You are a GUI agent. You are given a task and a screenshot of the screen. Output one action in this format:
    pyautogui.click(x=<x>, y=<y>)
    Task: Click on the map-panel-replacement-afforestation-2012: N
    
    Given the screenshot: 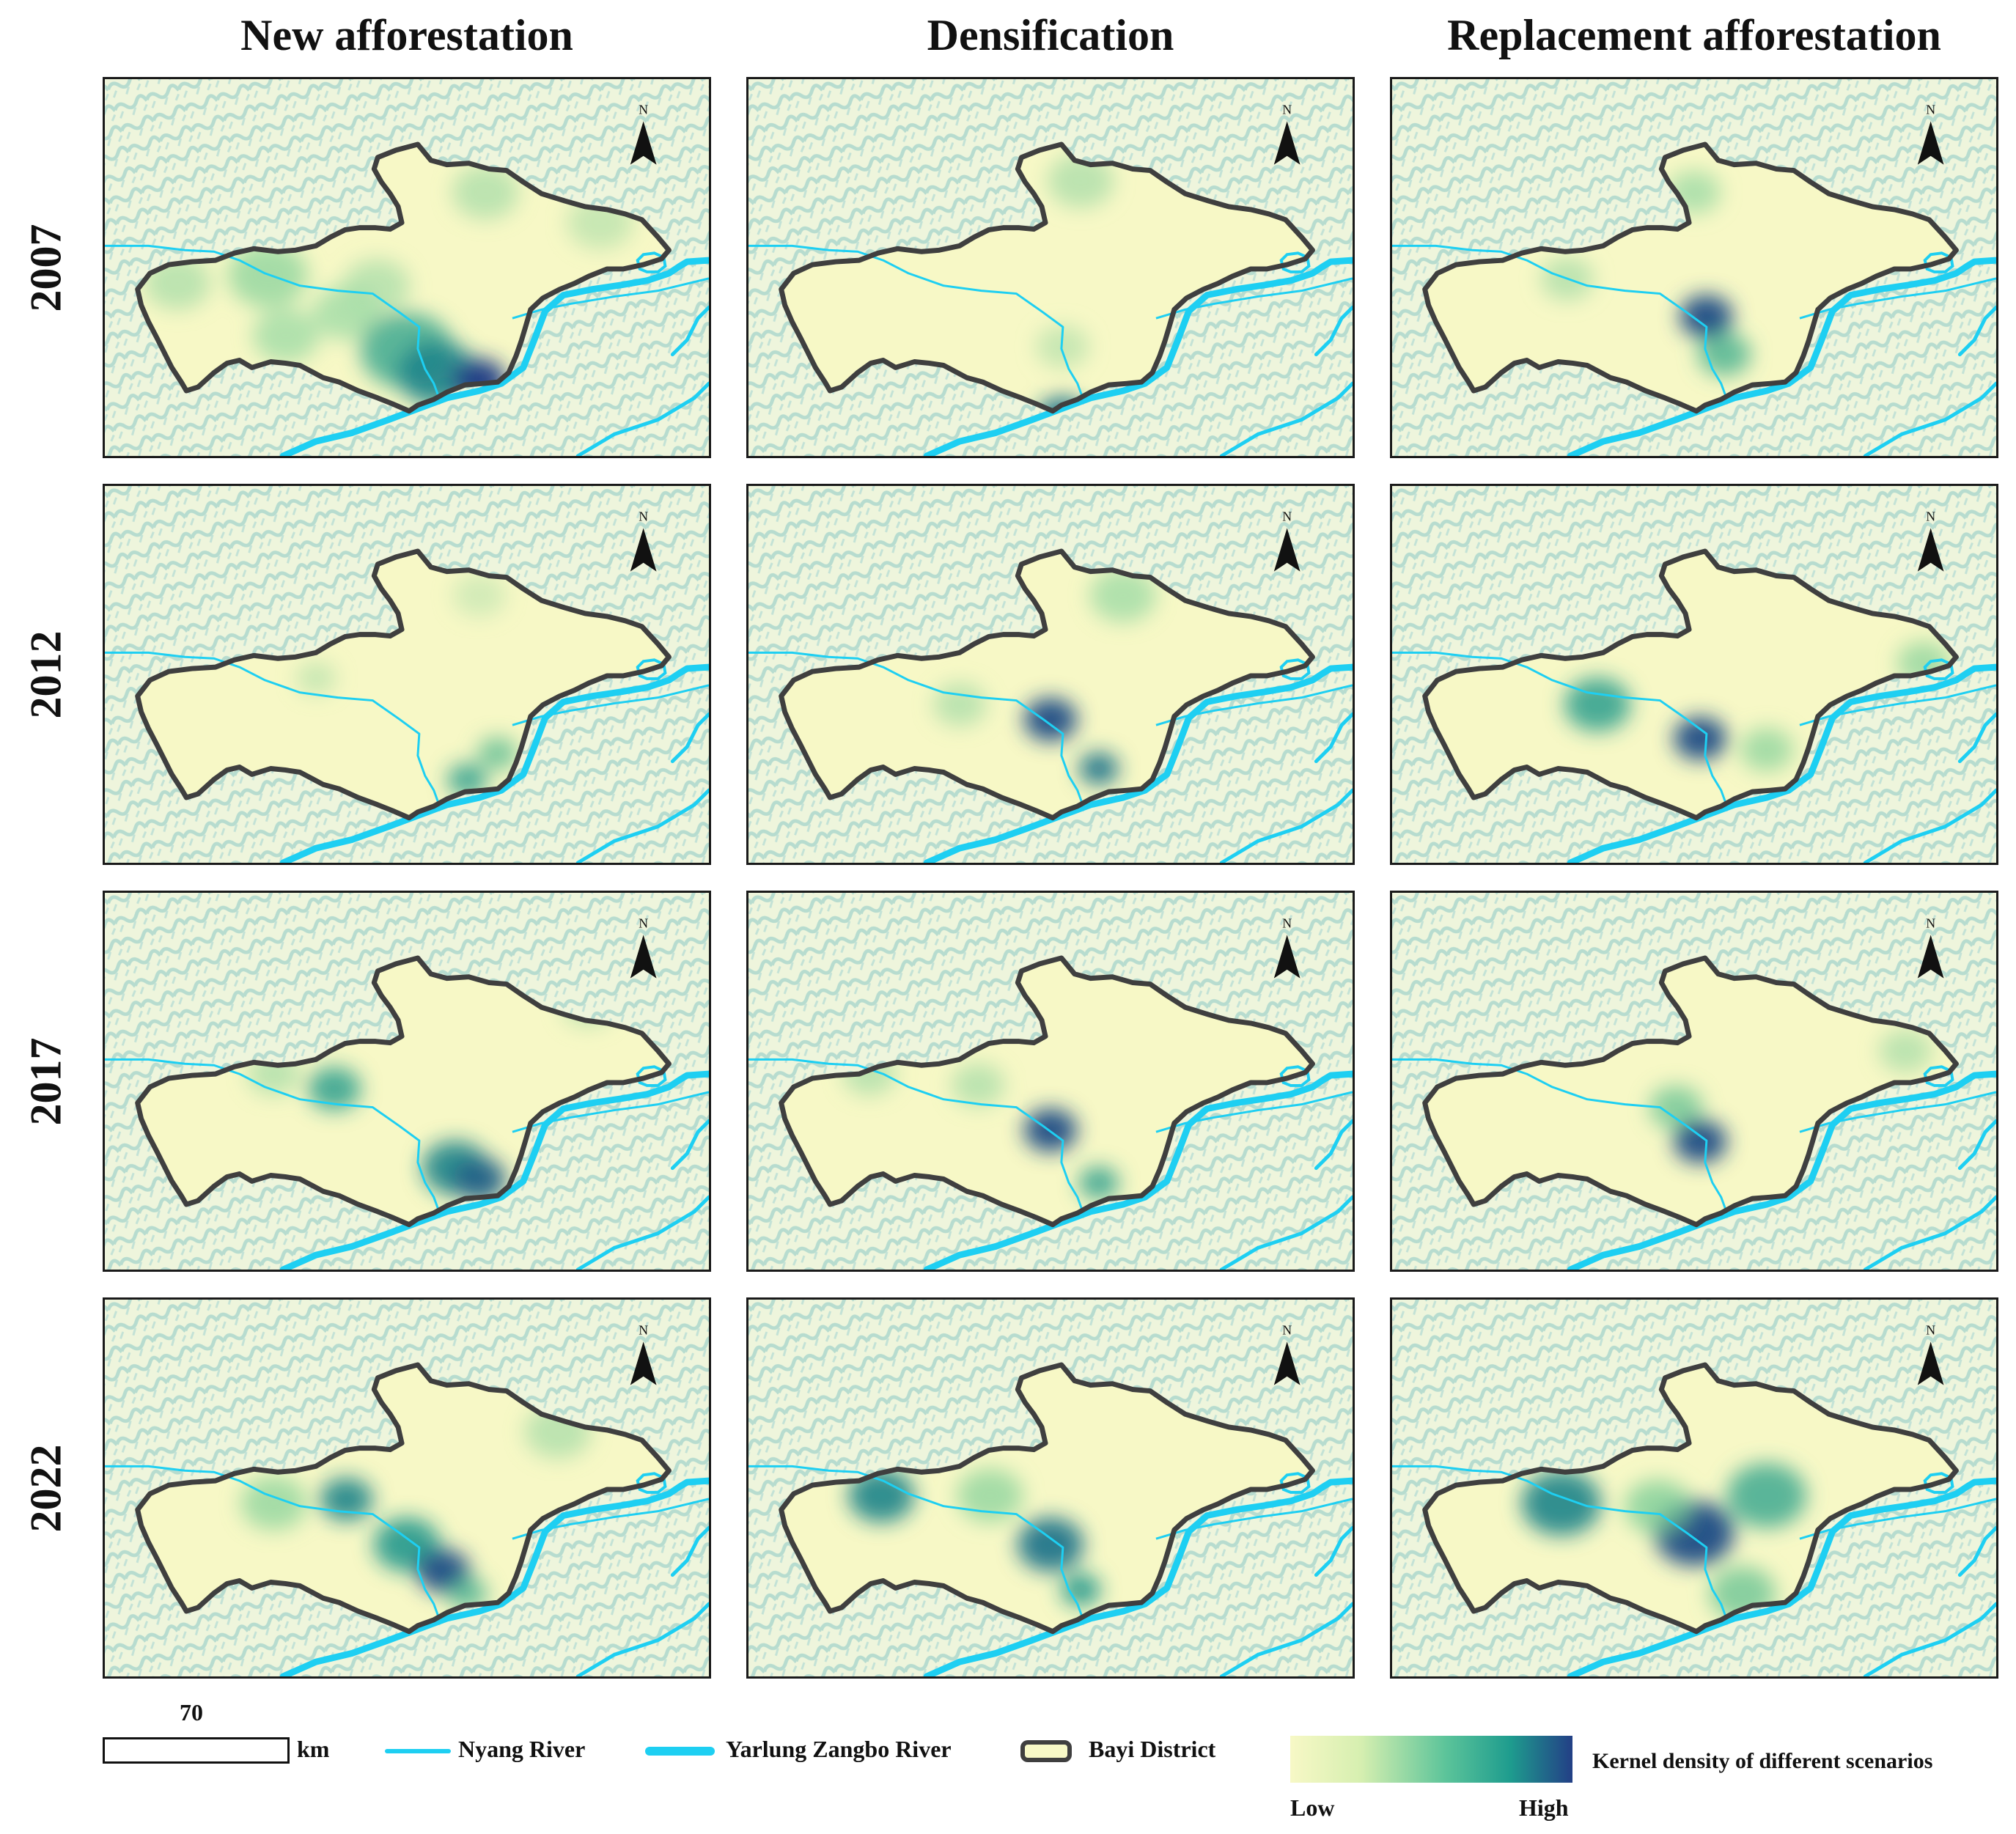 What is the action you would take?
    pyautogui.click(x=1694, y=674)
    